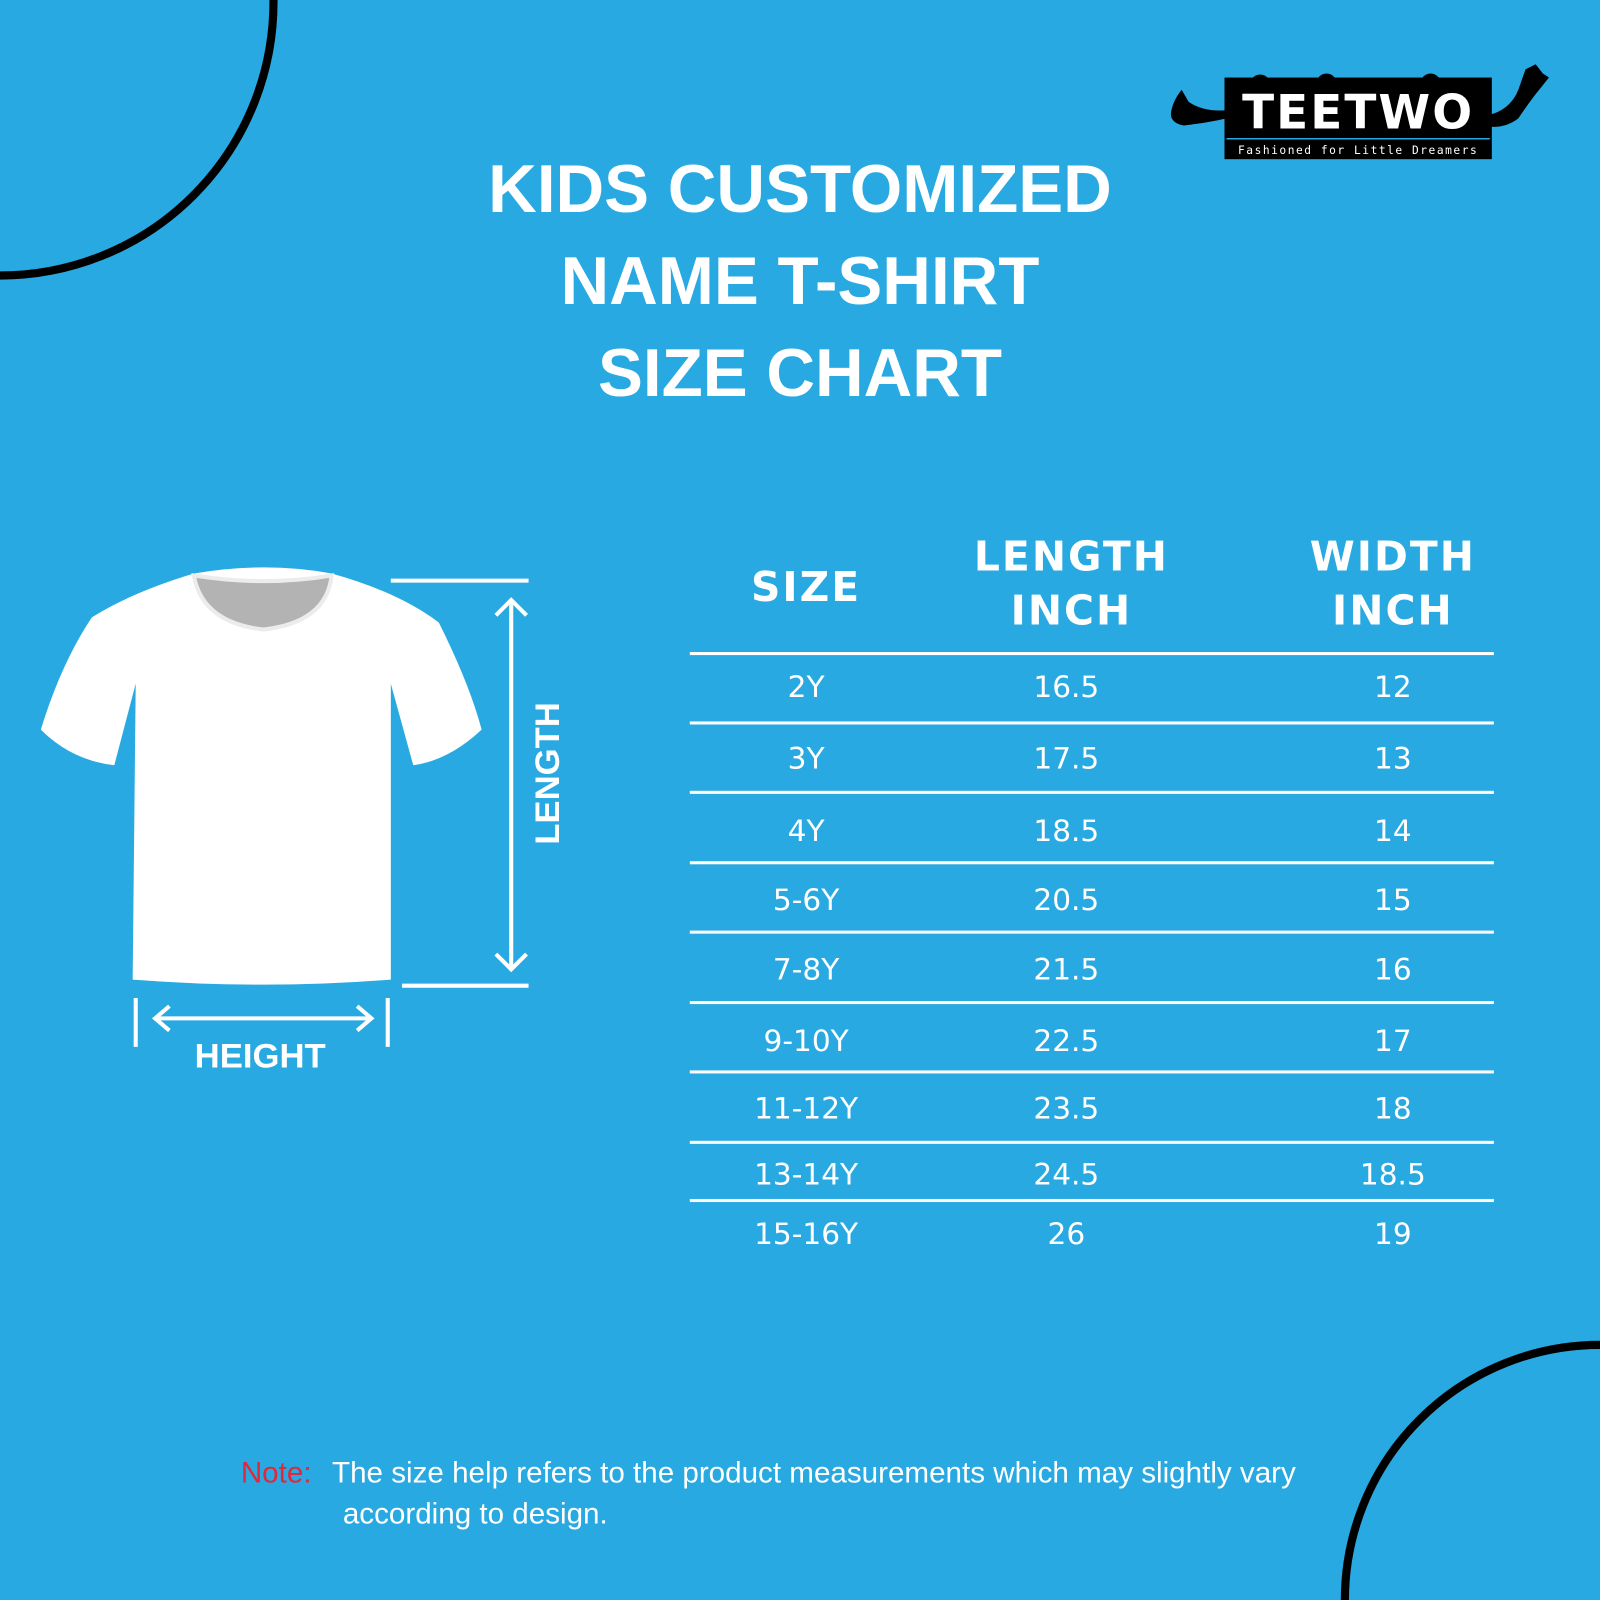 The height and width of the screenshot is (1600, 1600). What do you see at coordinates (806, 1234) in the screenshot?
I see `table-cell: 15-16Y` at bounding box center [806, 1234].